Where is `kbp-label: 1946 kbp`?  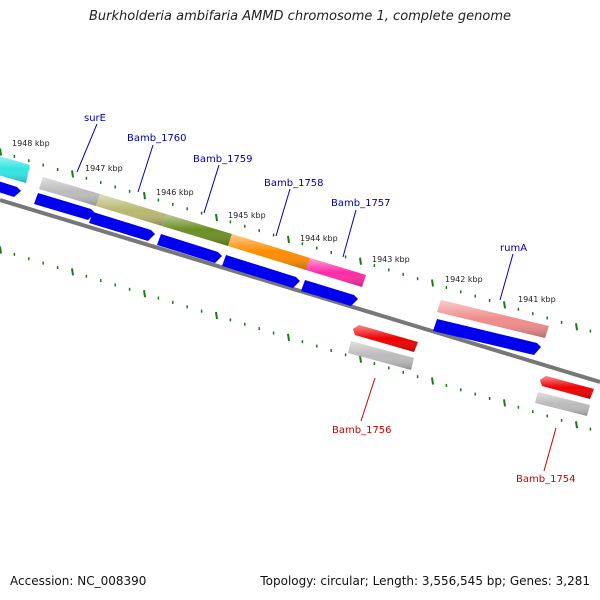 kbp-label: 1946 kbp is located at coordinates (175, 192).